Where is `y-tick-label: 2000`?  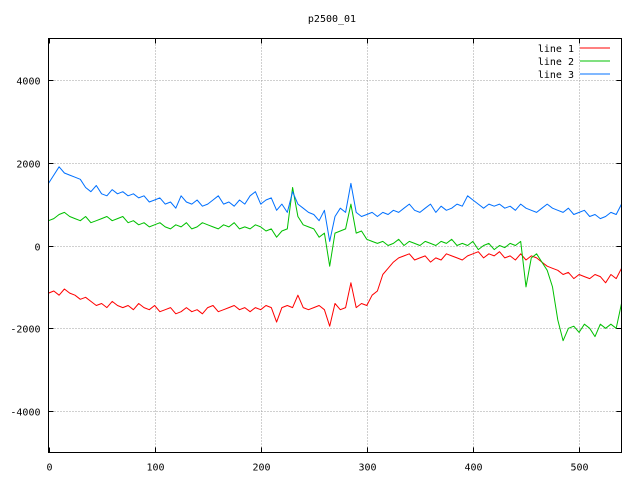 y-tick-label: 2000 is located at coordinates (28, 165).